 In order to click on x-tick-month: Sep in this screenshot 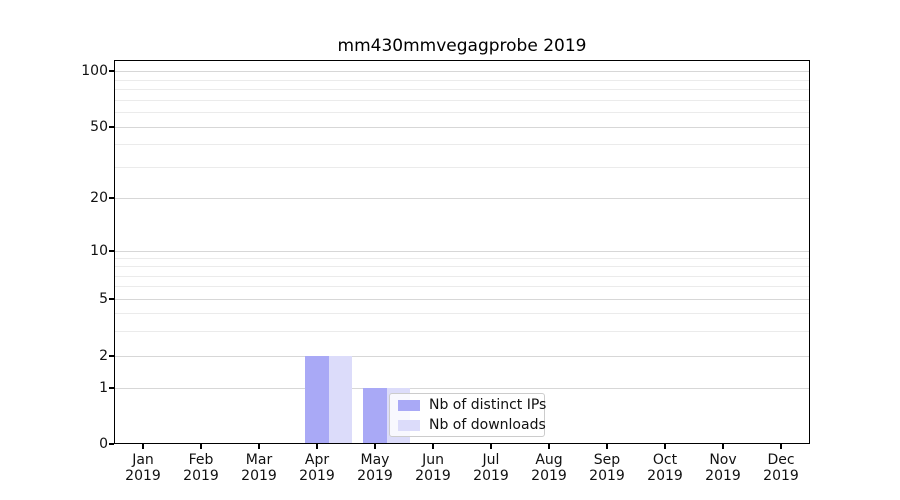, I will do `click(607, 460)`.